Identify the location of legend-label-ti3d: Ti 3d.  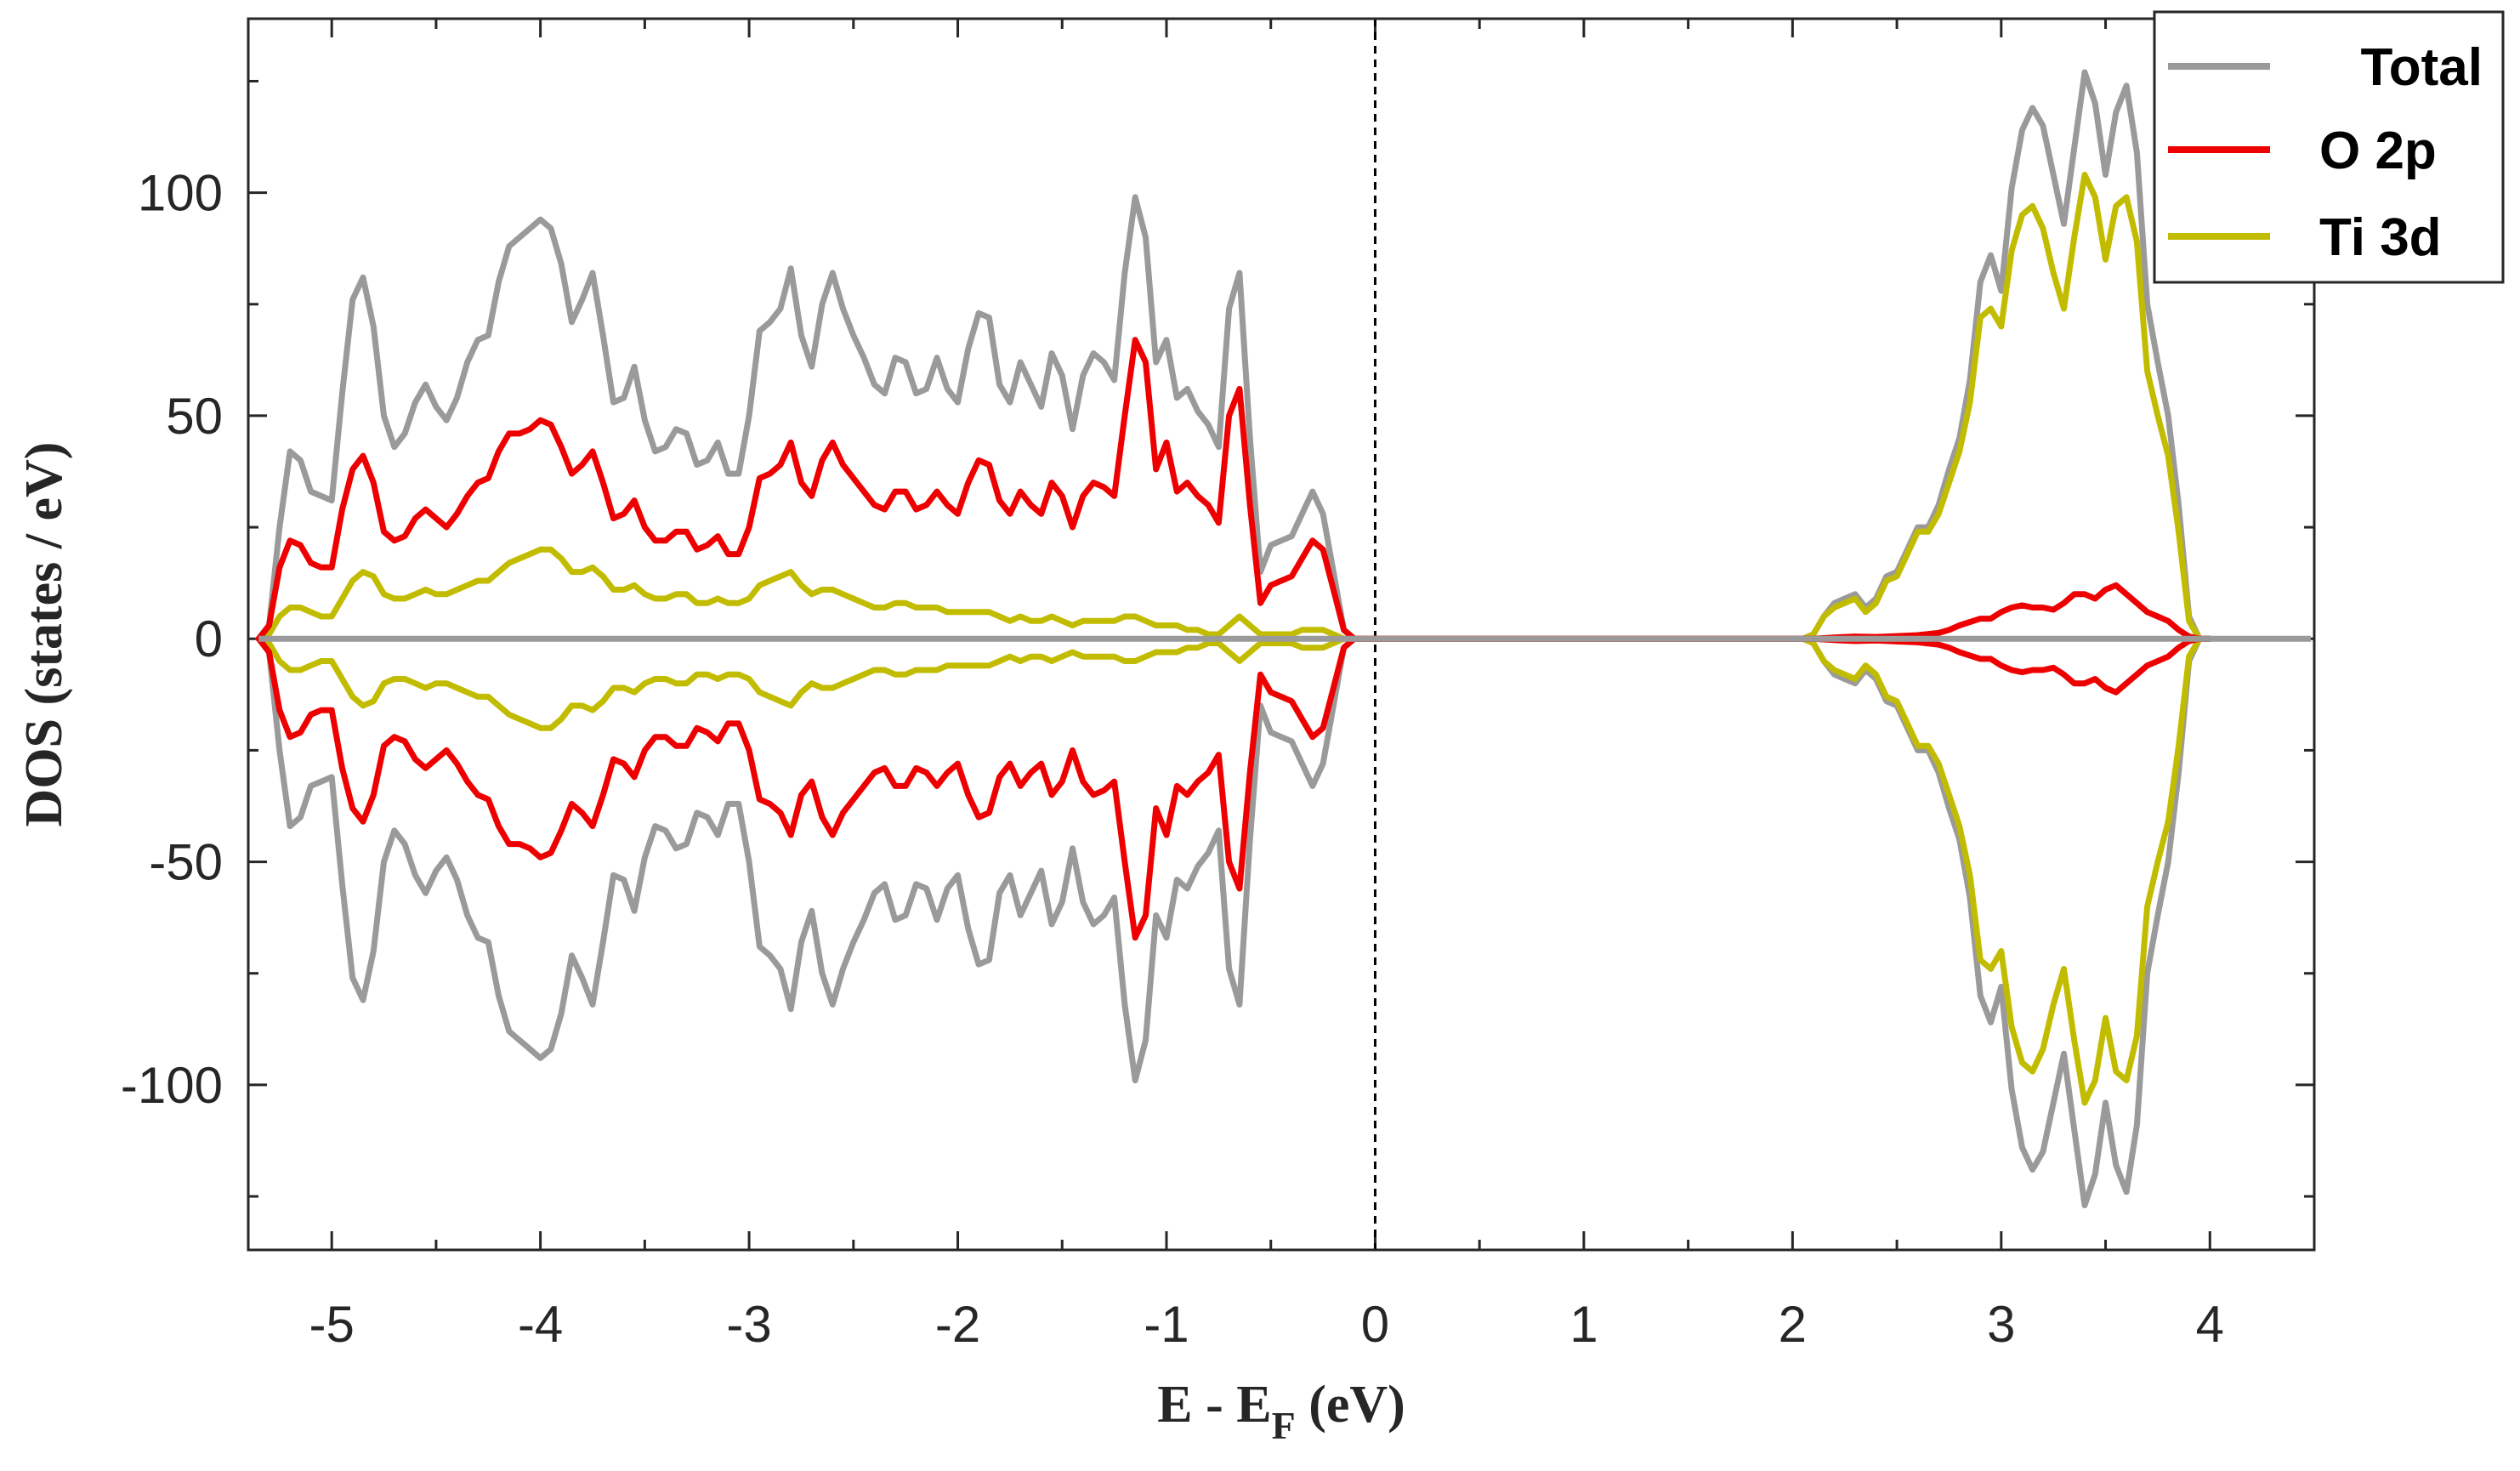
(2381, 237).